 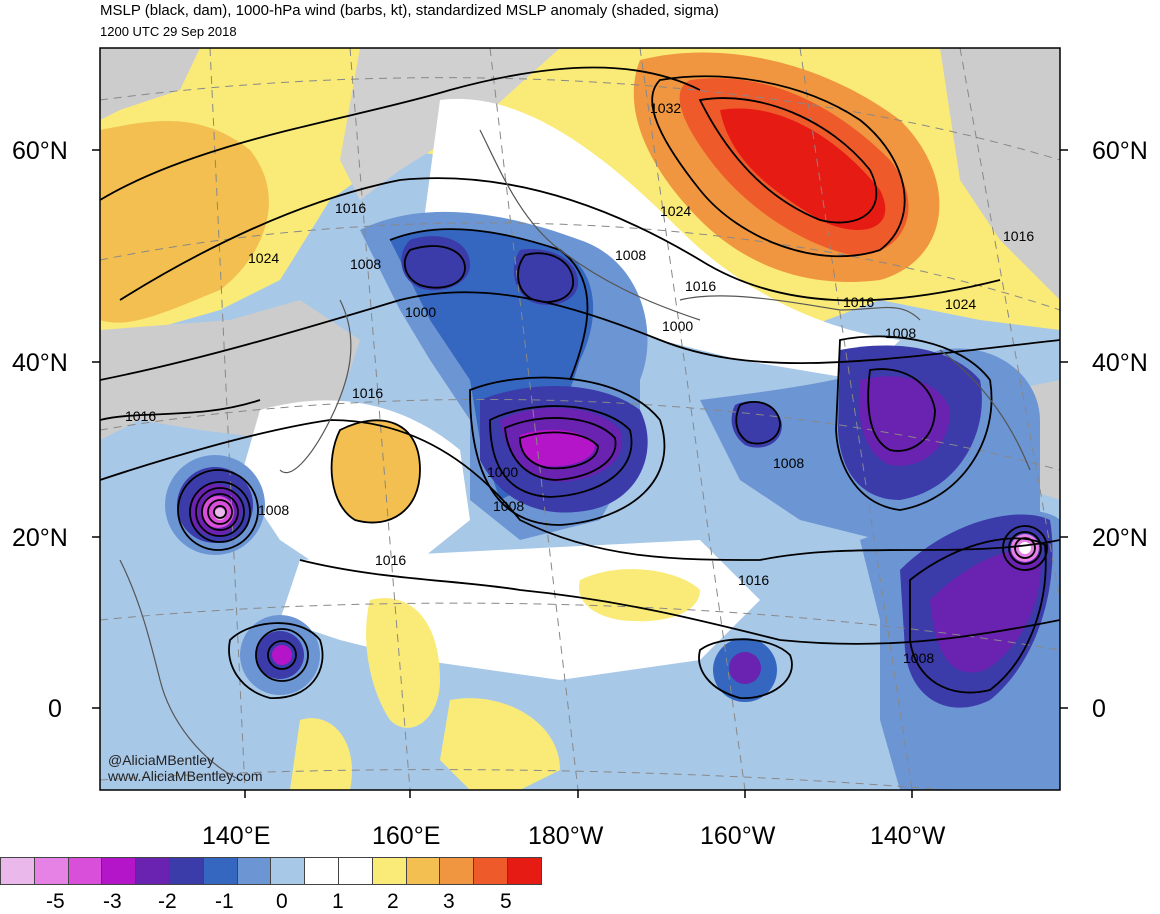 I want to click on credit-handle: @AliciaMBentley, so click(x=161, y=760).